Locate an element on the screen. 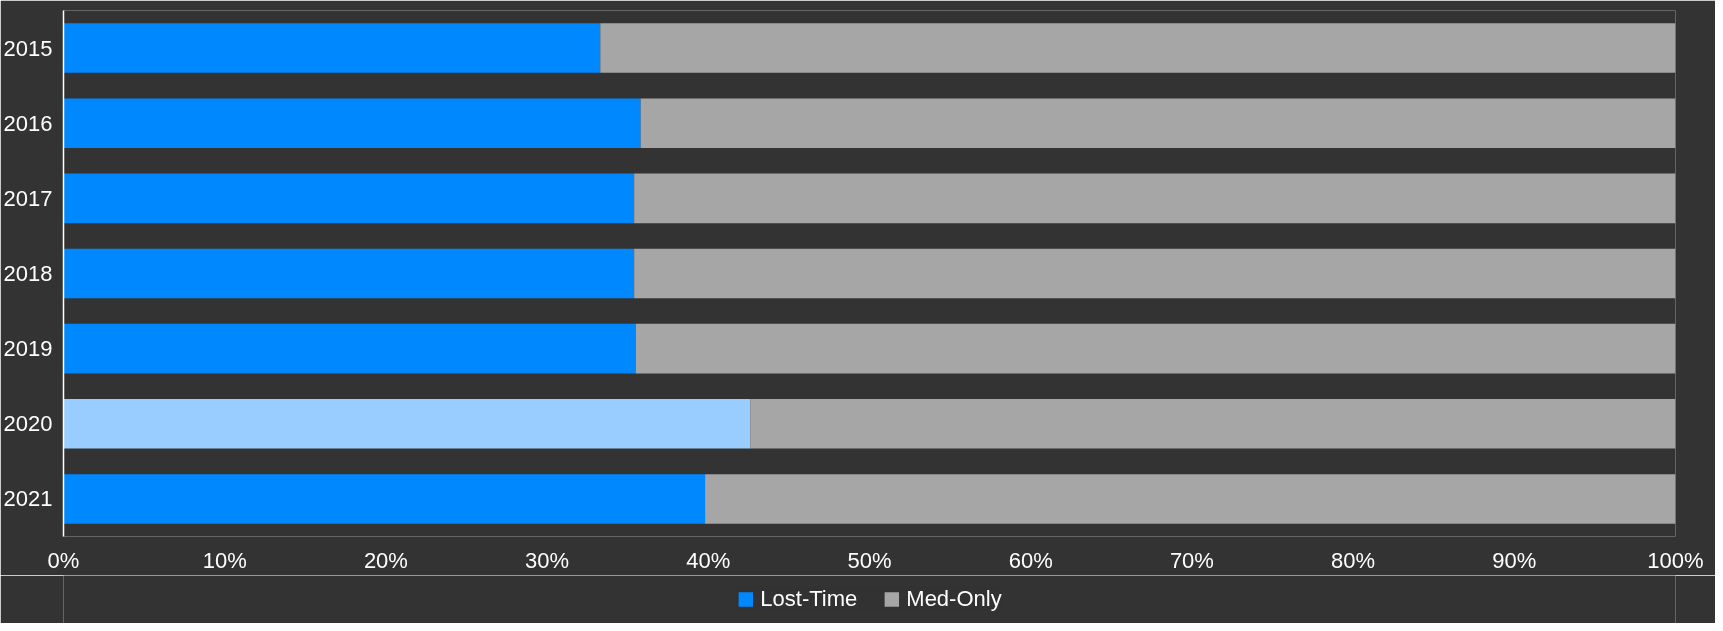 This screenshot has height=631, width=1723. x-tick-label: 20% is located at coordinates (385, 560).